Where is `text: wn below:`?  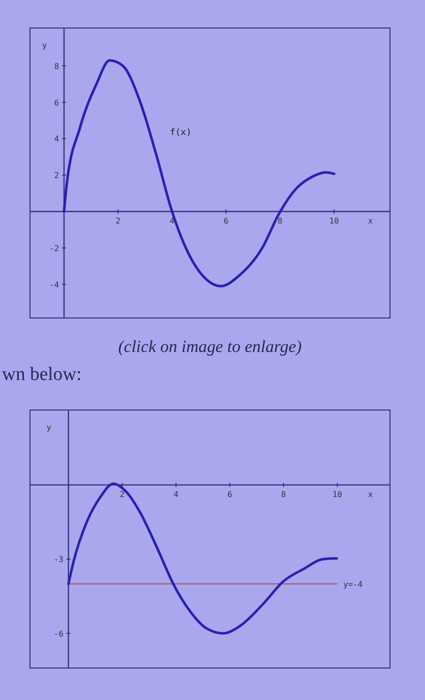 text: wn below: is located at coordinates (42, 374).